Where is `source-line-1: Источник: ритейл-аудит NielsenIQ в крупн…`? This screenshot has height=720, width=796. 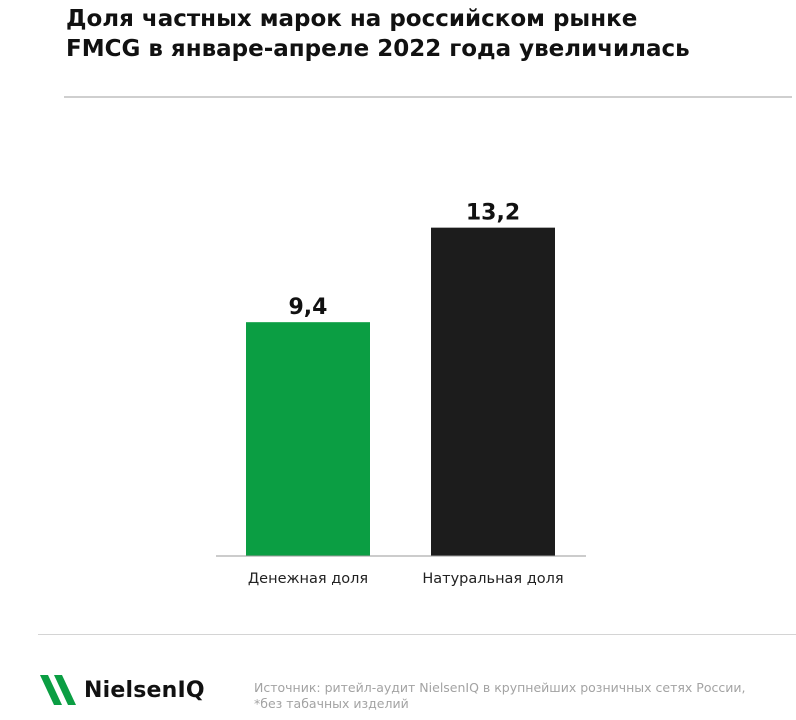 source-line-1: Источник: ритейл-аудит NielsenIQ в крупн… is located at coordinates (500, 687).